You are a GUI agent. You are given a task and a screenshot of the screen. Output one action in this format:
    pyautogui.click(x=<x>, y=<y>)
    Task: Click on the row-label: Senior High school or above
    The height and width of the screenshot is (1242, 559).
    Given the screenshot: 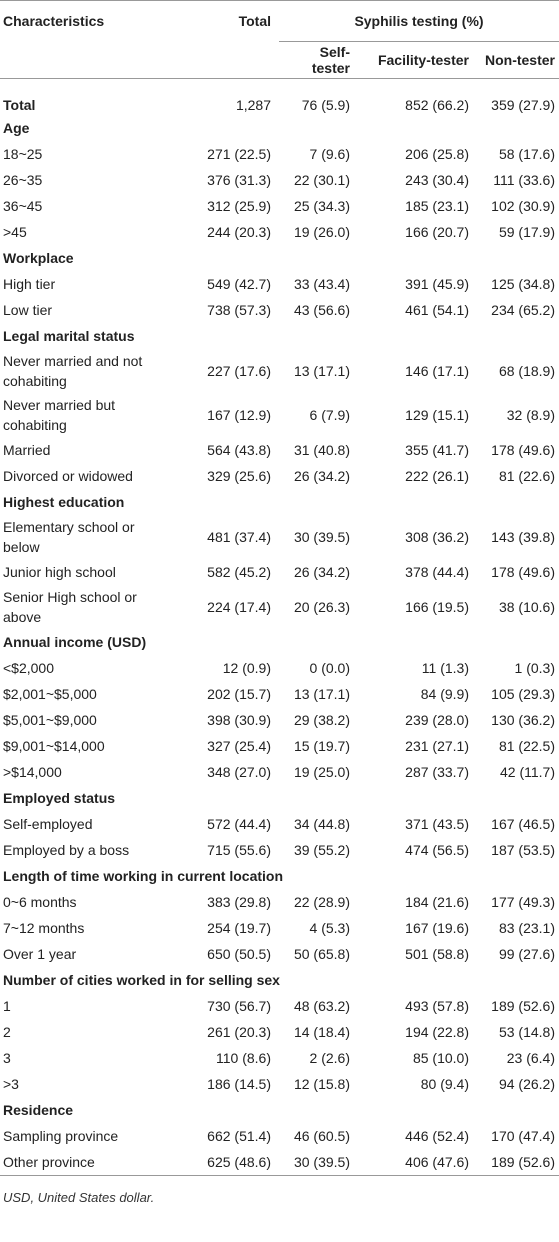 What is the action you would take?
    pyautogui.click(x=70, y=607)
    